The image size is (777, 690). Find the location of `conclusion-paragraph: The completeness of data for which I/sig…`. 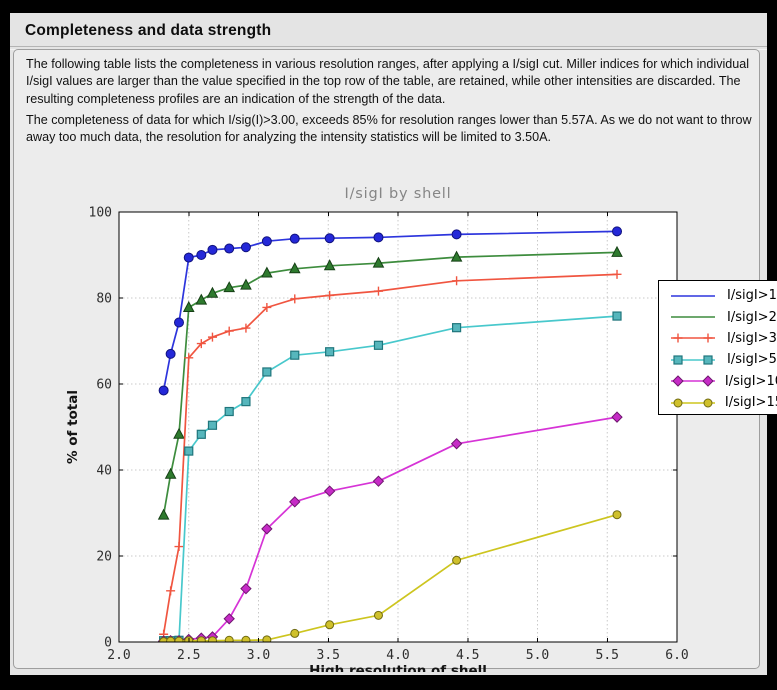

conclusion-paragraph: The completeness of data for which I/sig… is located at coordinates (389, 129).